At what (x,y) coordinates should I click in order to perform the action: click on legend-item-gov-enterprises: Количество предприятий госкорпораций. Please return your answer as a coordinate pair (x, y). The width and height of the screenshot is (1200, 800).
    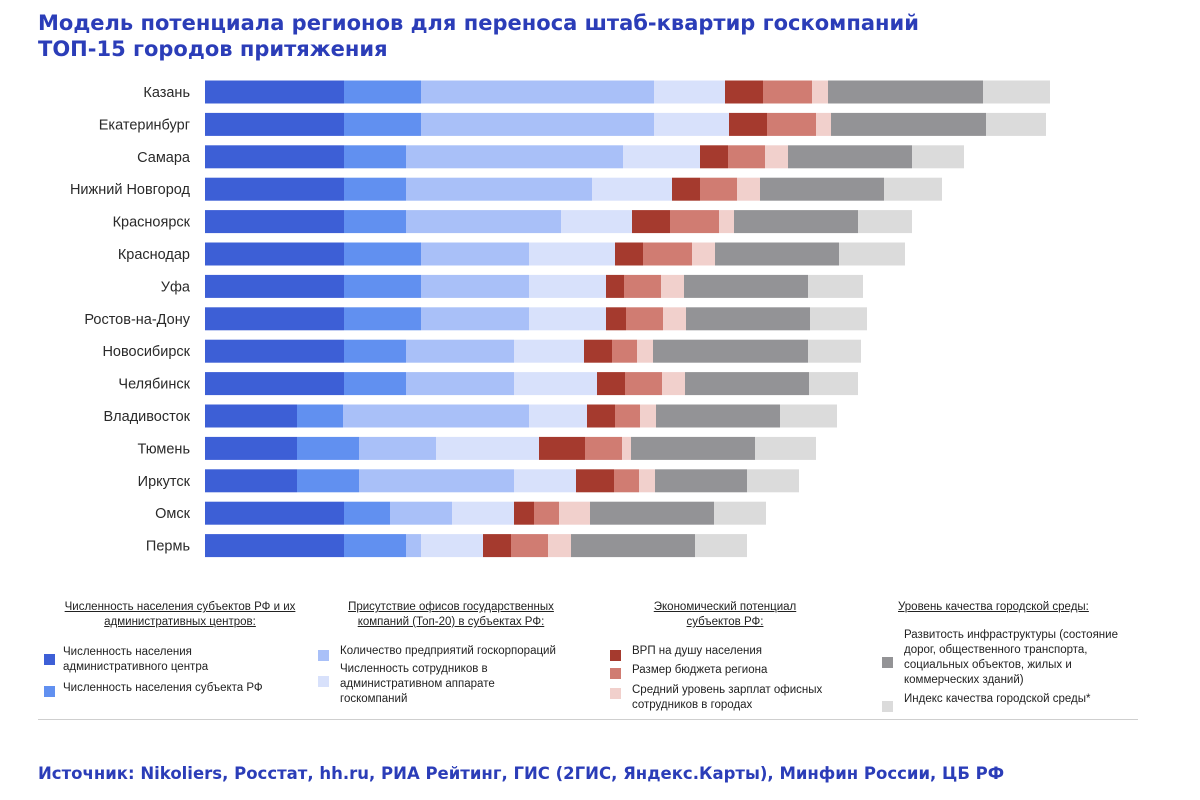
    Looking at the image, I should click on (448, 651).